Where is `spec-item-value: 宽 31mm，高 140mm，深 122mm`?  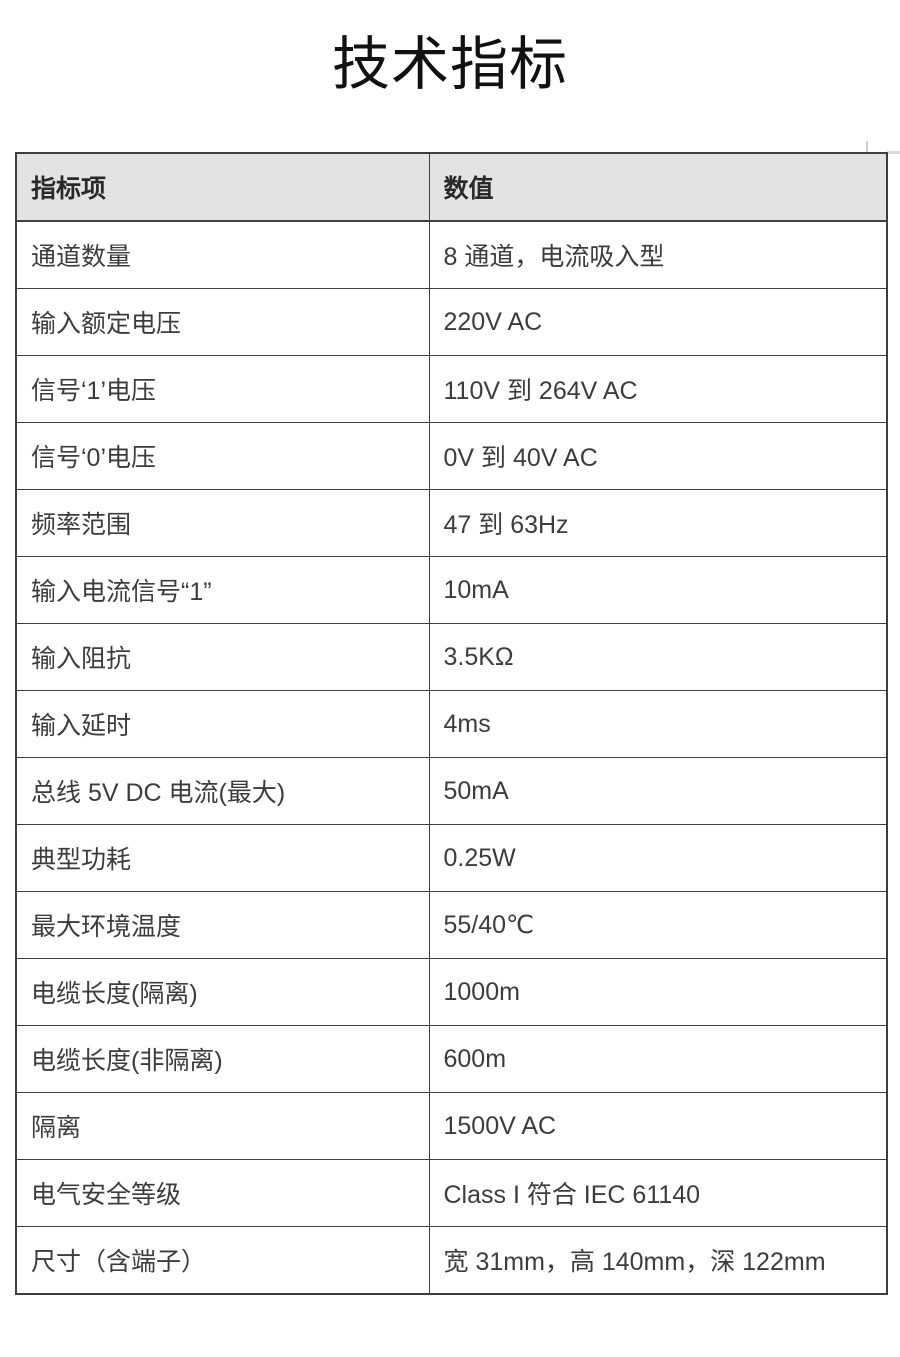 spec-item-value: 宽 31mm，高 140mm，深 122mm is located at coordinates (658, 1260).